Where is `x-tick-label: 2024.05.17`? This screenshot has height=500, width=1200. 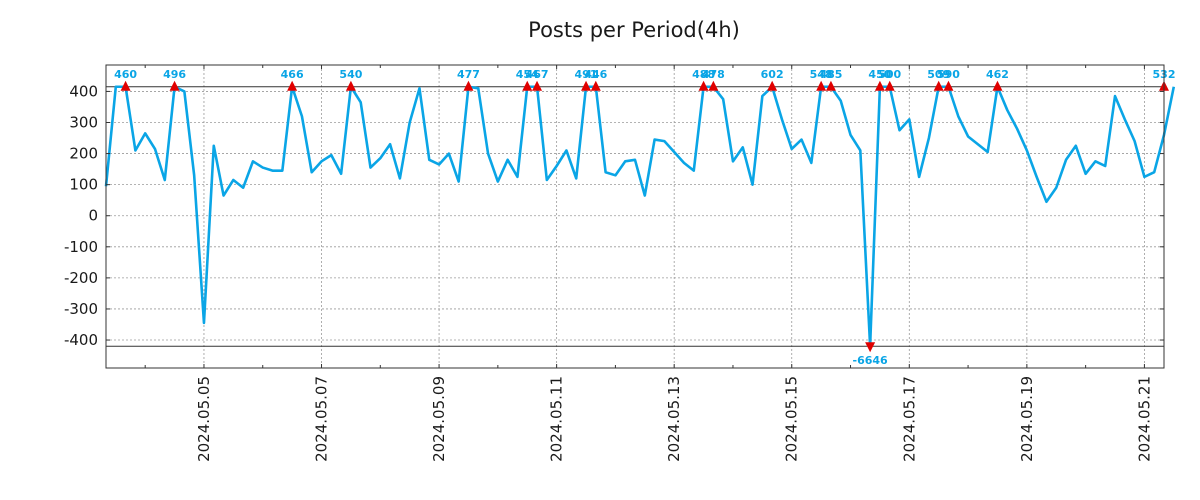 x-tick-label: 2024.05.17 is located at coordinates (909, 419).